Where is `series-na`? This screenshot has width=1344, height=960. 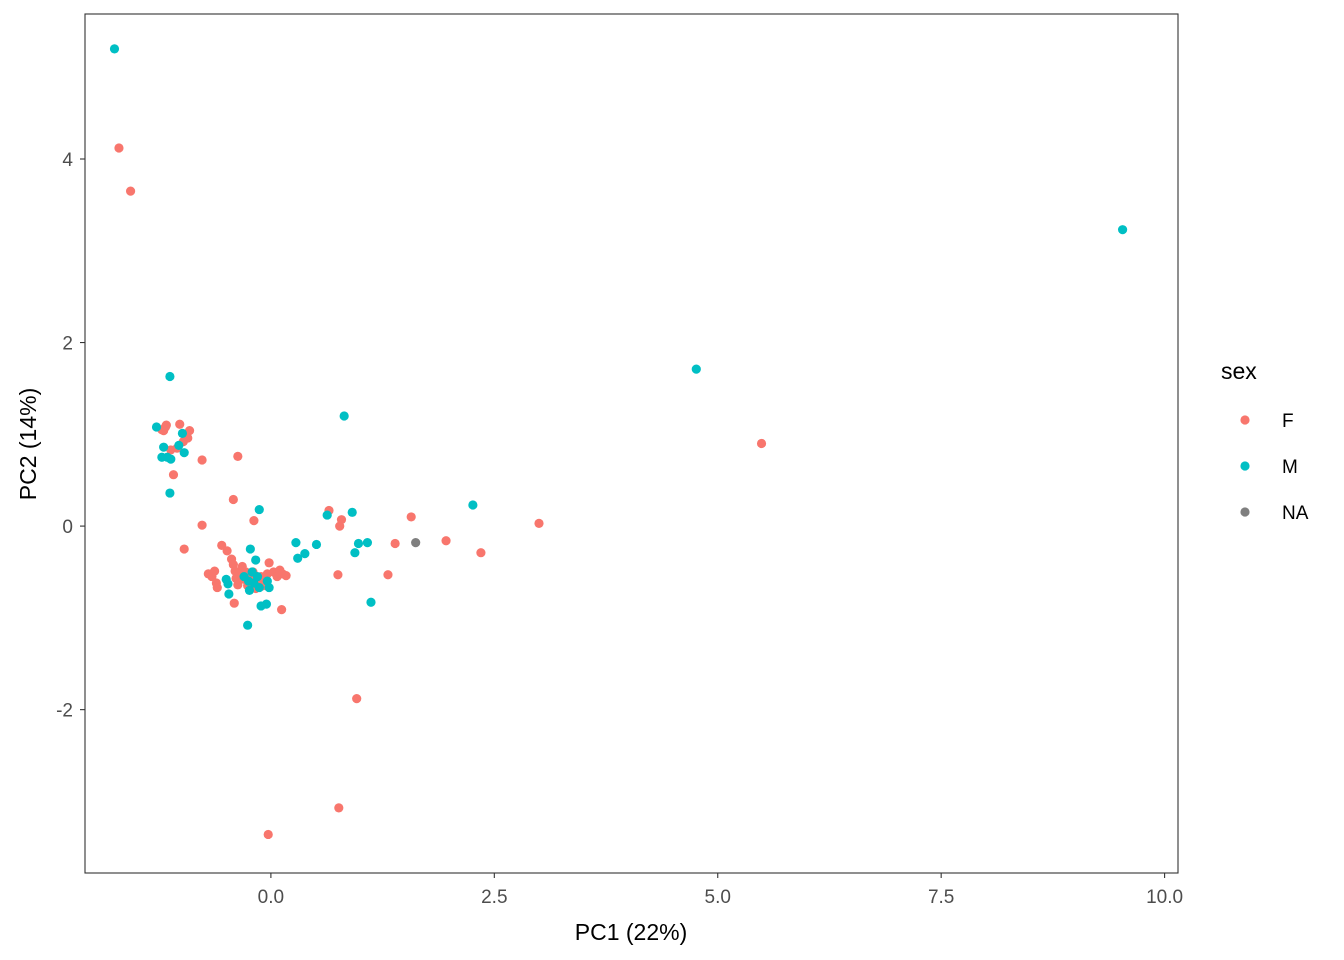 series-na is located at coordinates (416, 543).